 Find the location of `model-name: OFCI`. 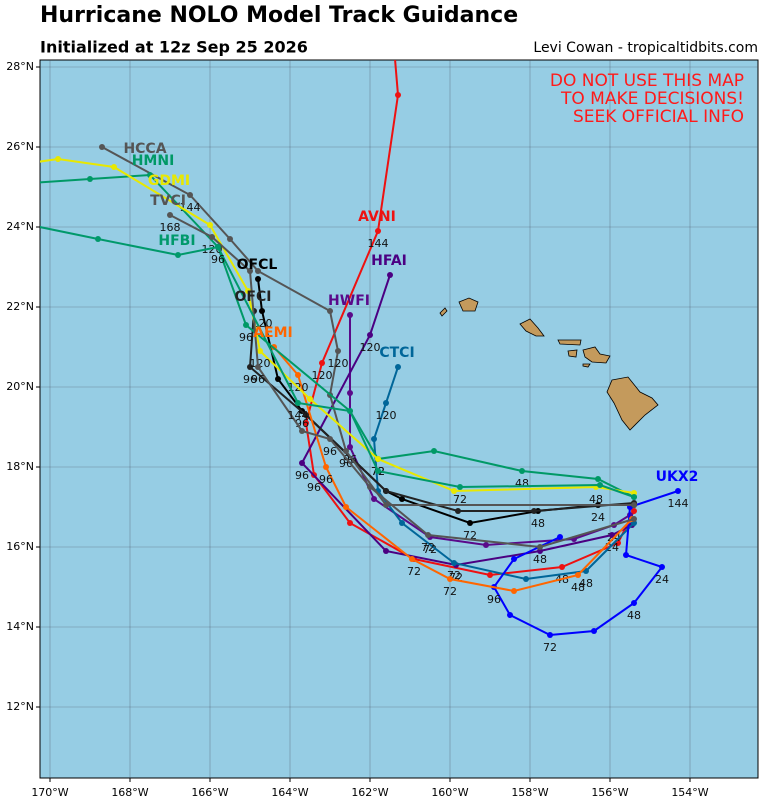

model-name: OFCI is located at coordinates (253, 297).